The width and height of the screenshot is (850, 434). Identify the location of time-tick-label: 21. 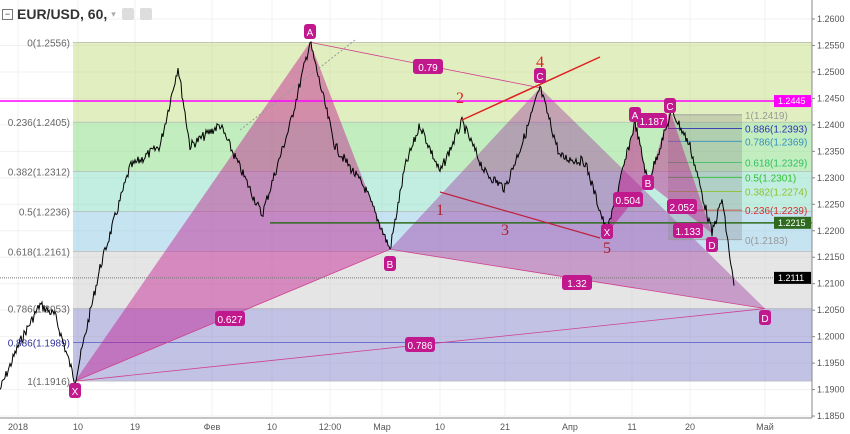
(505, 427).